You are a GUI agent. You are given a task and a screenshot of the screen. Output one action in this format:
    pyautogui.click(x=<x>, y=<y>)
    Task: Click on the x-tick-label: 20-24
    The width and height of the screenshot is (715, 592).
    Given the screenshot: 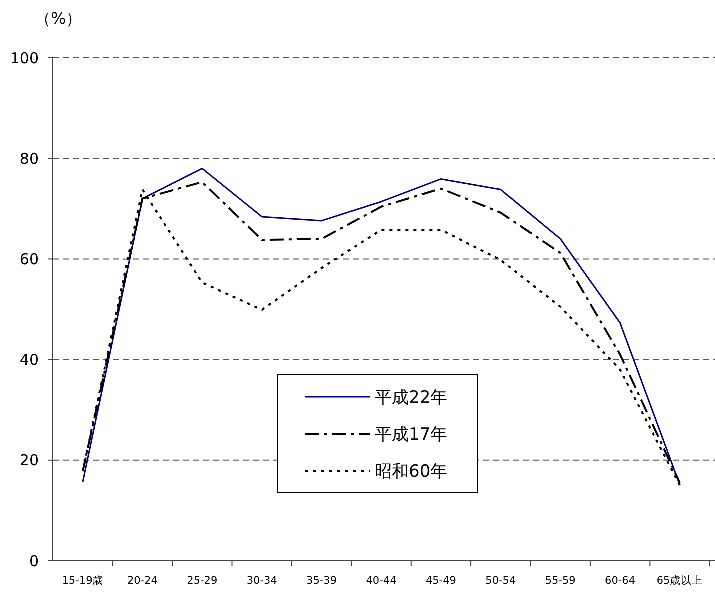 What is the action you would take?
    pyautogui.click(x=142, y=581)
    